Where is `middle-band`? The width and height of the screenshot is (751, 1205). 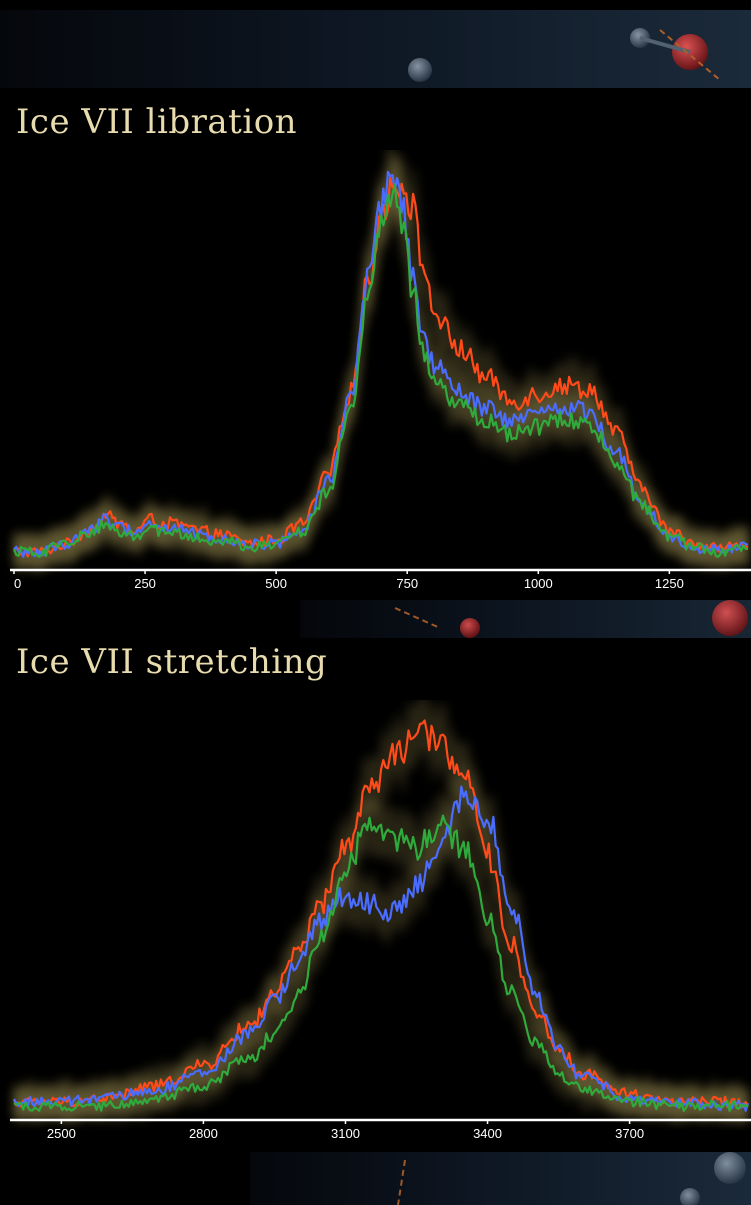
middle-band is located at coordinates (525, 619).